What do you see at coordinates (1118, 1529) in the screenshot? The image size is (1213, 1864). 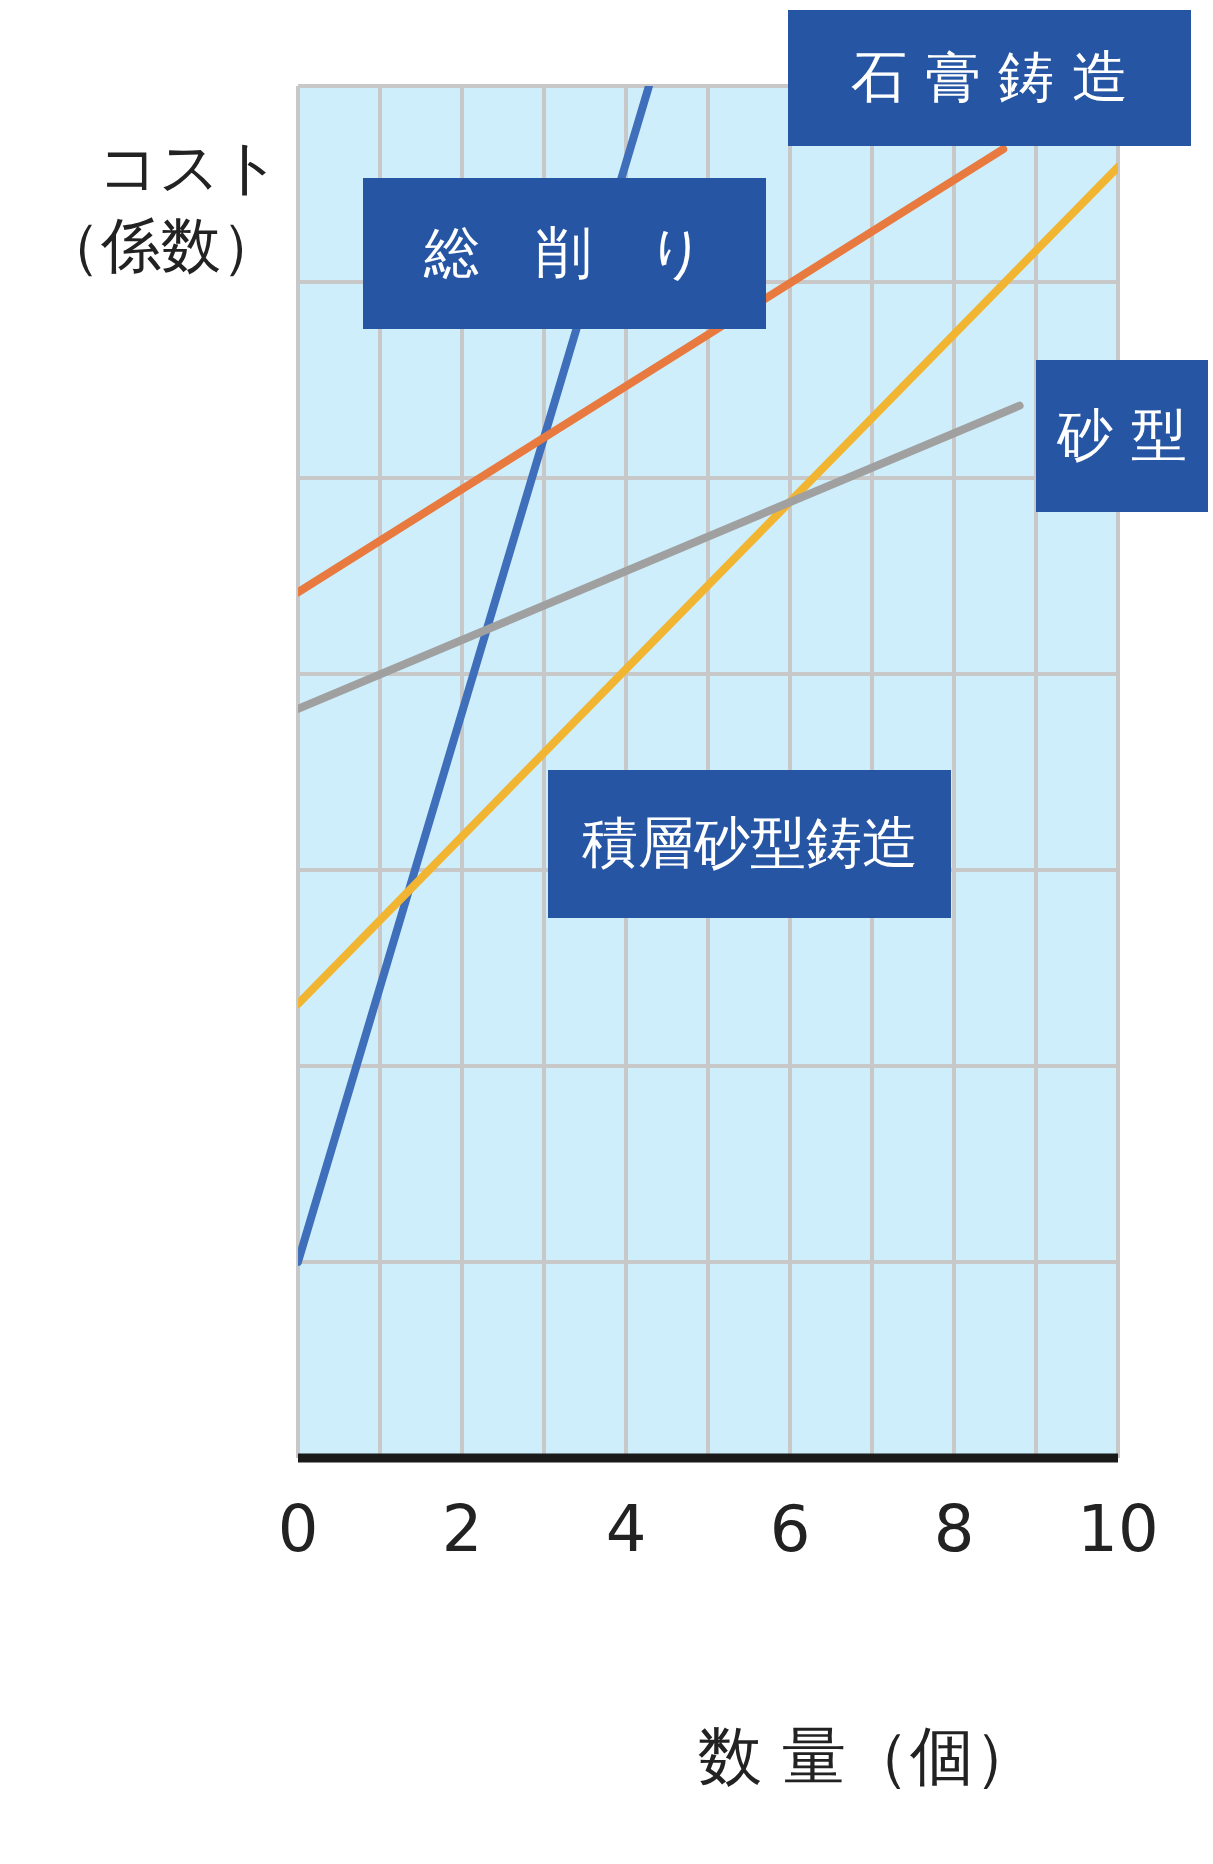 I see `x-tick-label: 10` at bounding box center [1118, 1529].